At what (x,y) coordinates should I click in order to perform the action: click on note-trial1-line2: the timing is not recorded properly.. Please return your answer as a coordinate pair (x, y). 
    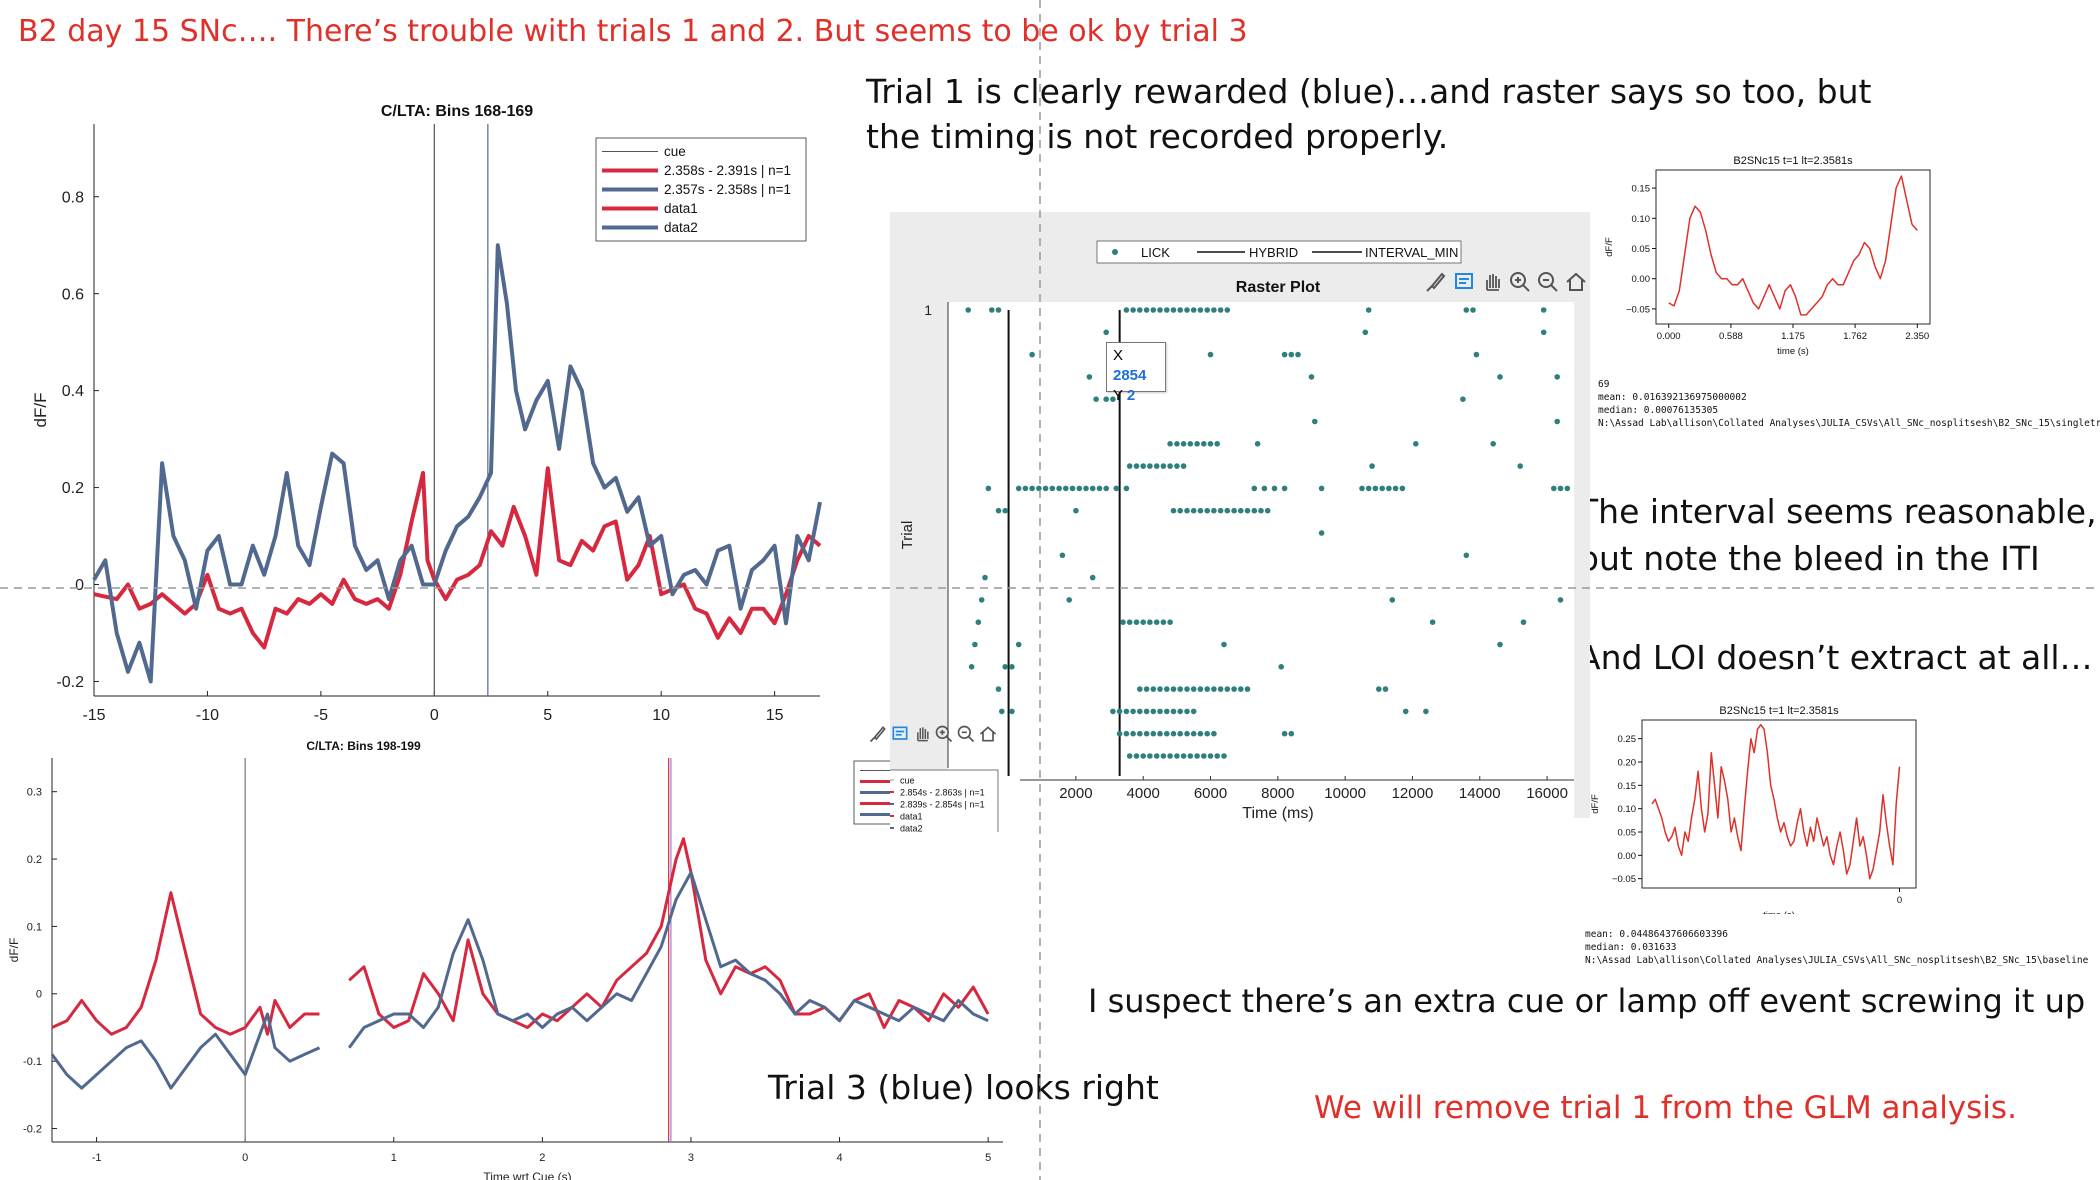
    Looking at the image, I should click on (1157, 136).